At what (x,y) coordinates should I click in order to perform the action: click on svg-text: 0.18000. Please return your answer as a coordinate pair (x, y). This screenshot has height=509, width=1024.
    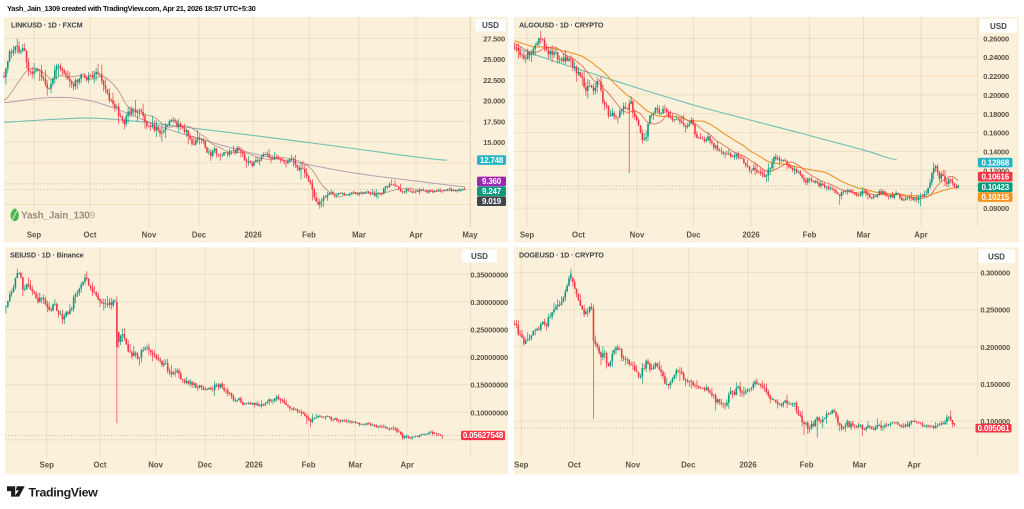
    Looking at the image, I should click on (996, 114).